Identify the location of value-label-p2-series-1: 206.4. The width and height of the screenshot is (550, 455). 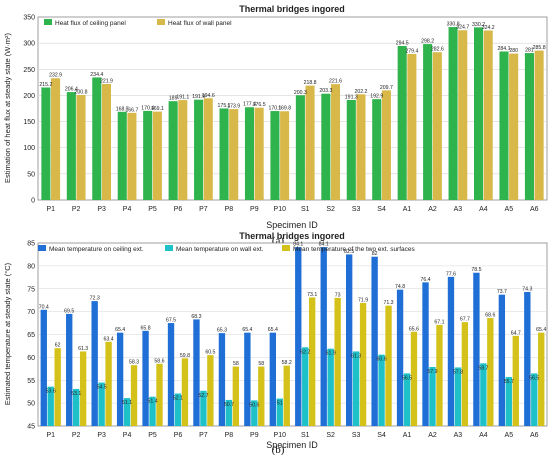
(71, 90).